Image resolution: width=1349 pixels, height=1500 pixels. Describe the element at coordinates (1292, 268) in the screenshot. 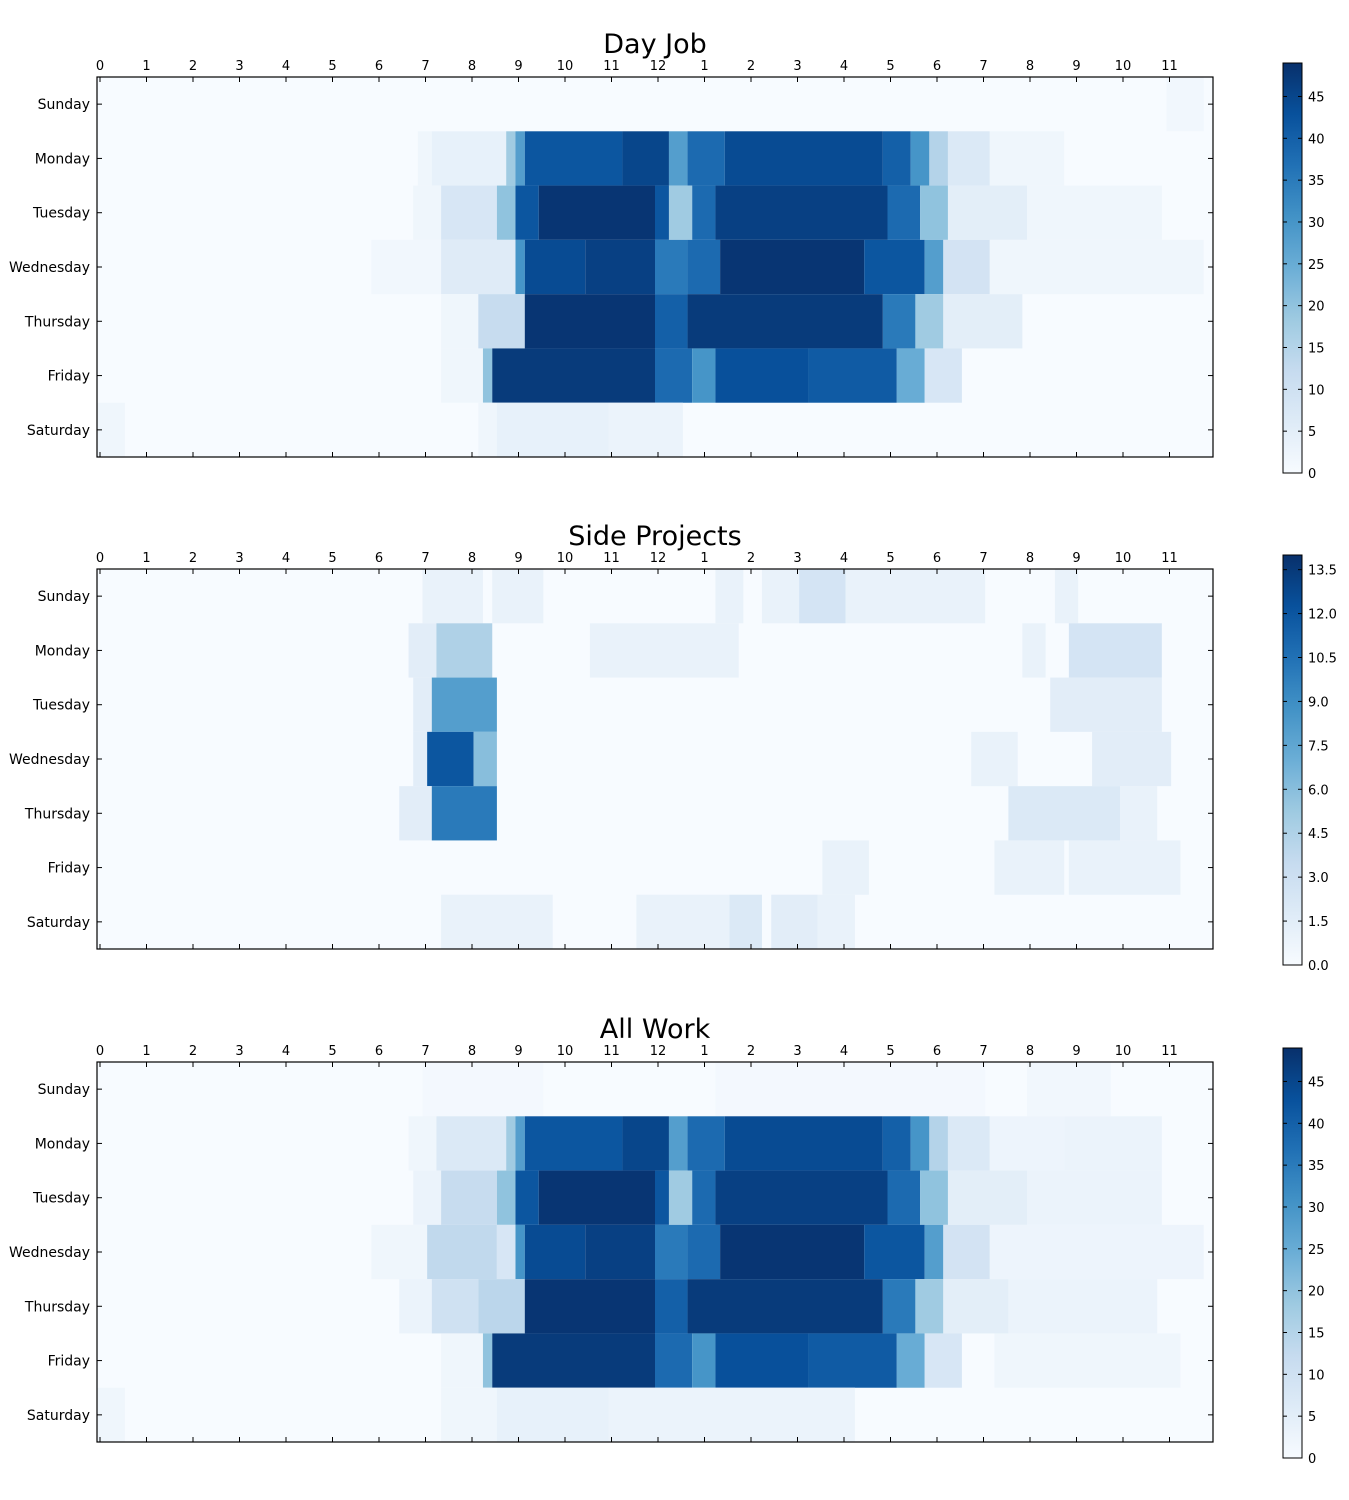

I see `colorbar` at that location.